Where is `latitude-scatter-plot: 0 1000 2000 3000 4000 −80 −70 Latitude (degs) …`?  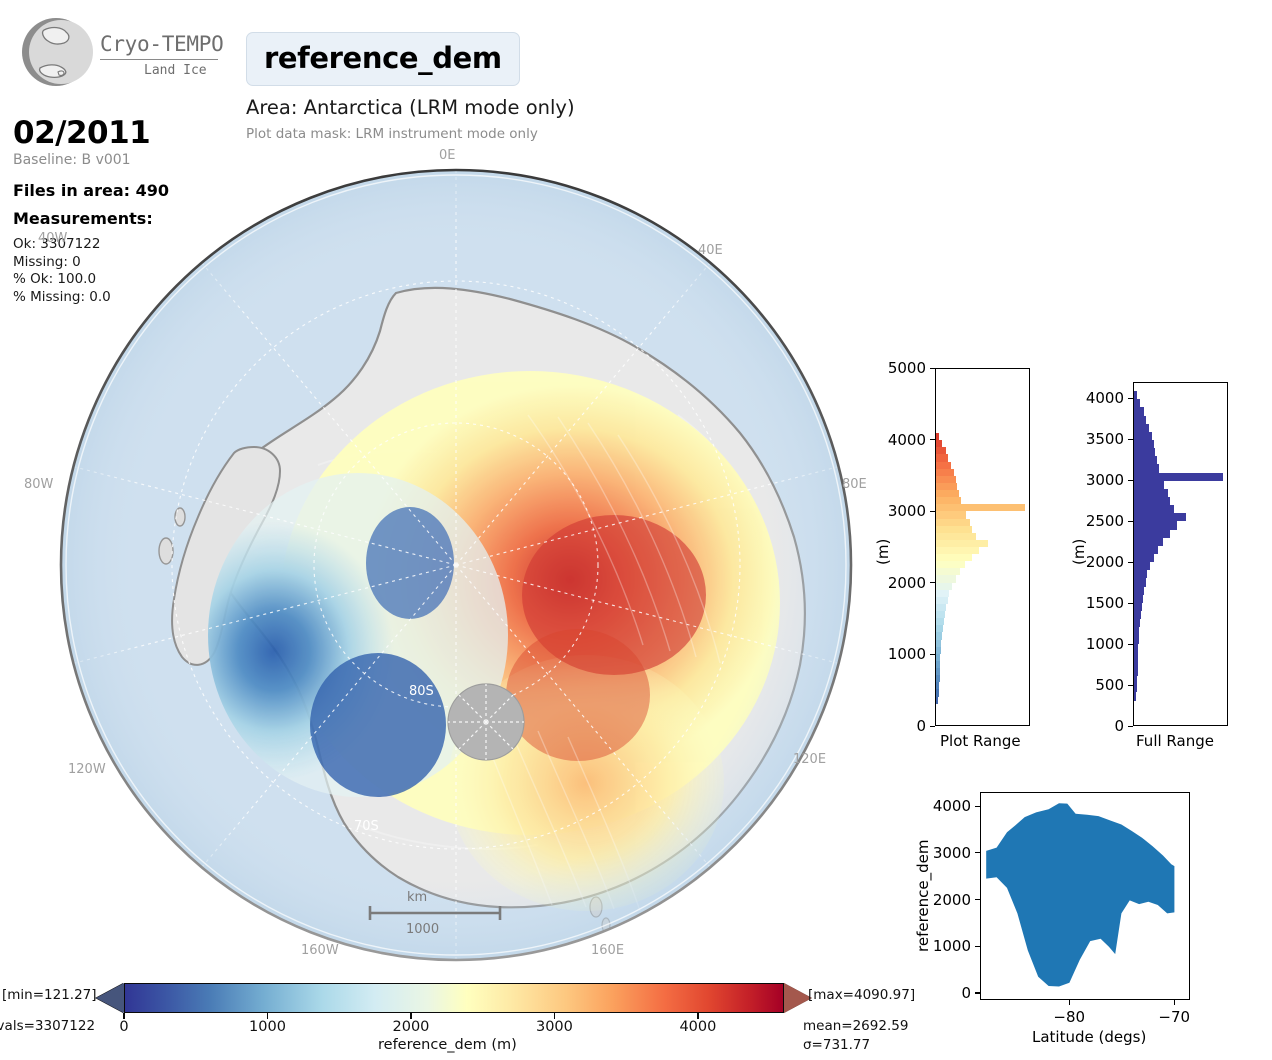 latitude-scatter-plot: 0 1000 2000 3000 4000 −80 −70 Latitude (degs) … is located at coordinates (1076, 920).